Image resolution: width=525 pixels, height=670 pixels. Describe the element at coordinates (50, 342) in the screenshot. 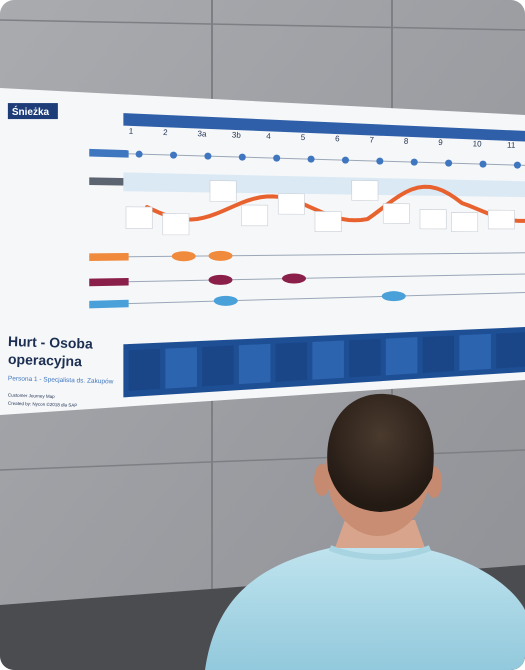

I see `poster-title: Hurt - Osoba` at that location.